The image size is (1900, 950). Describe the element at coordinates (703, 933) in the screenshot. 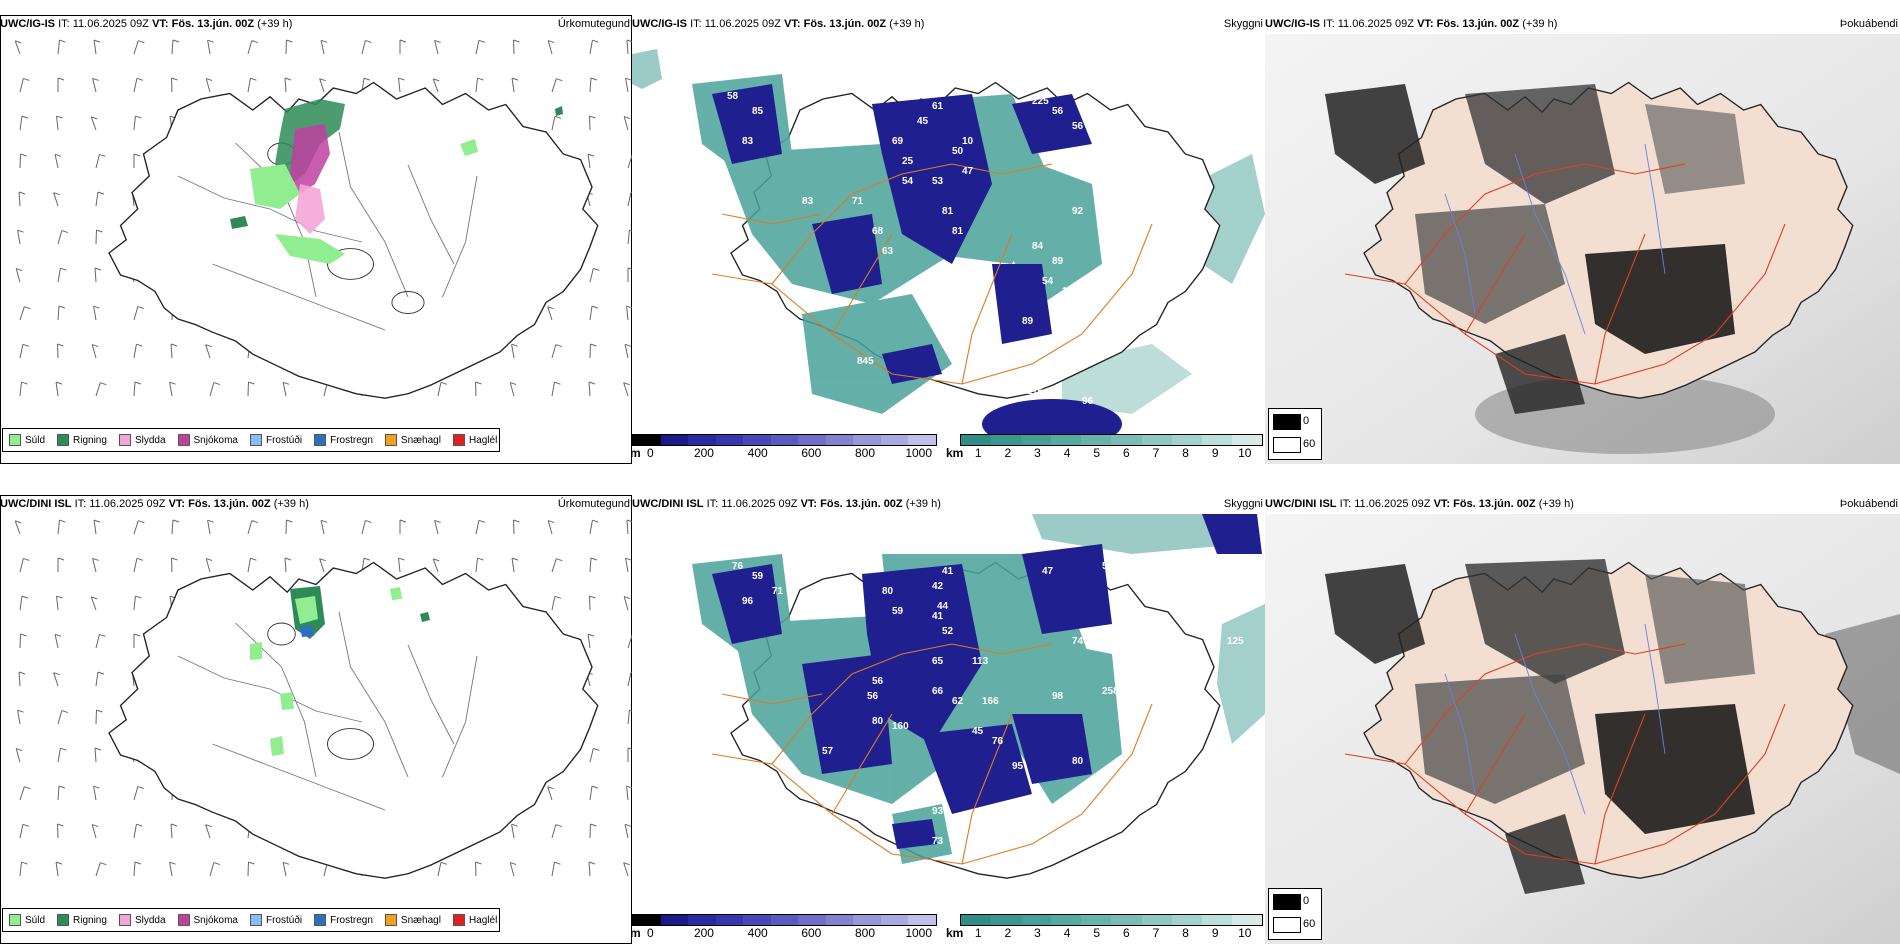

I see `colorbar-tick-label: 200` at that location.